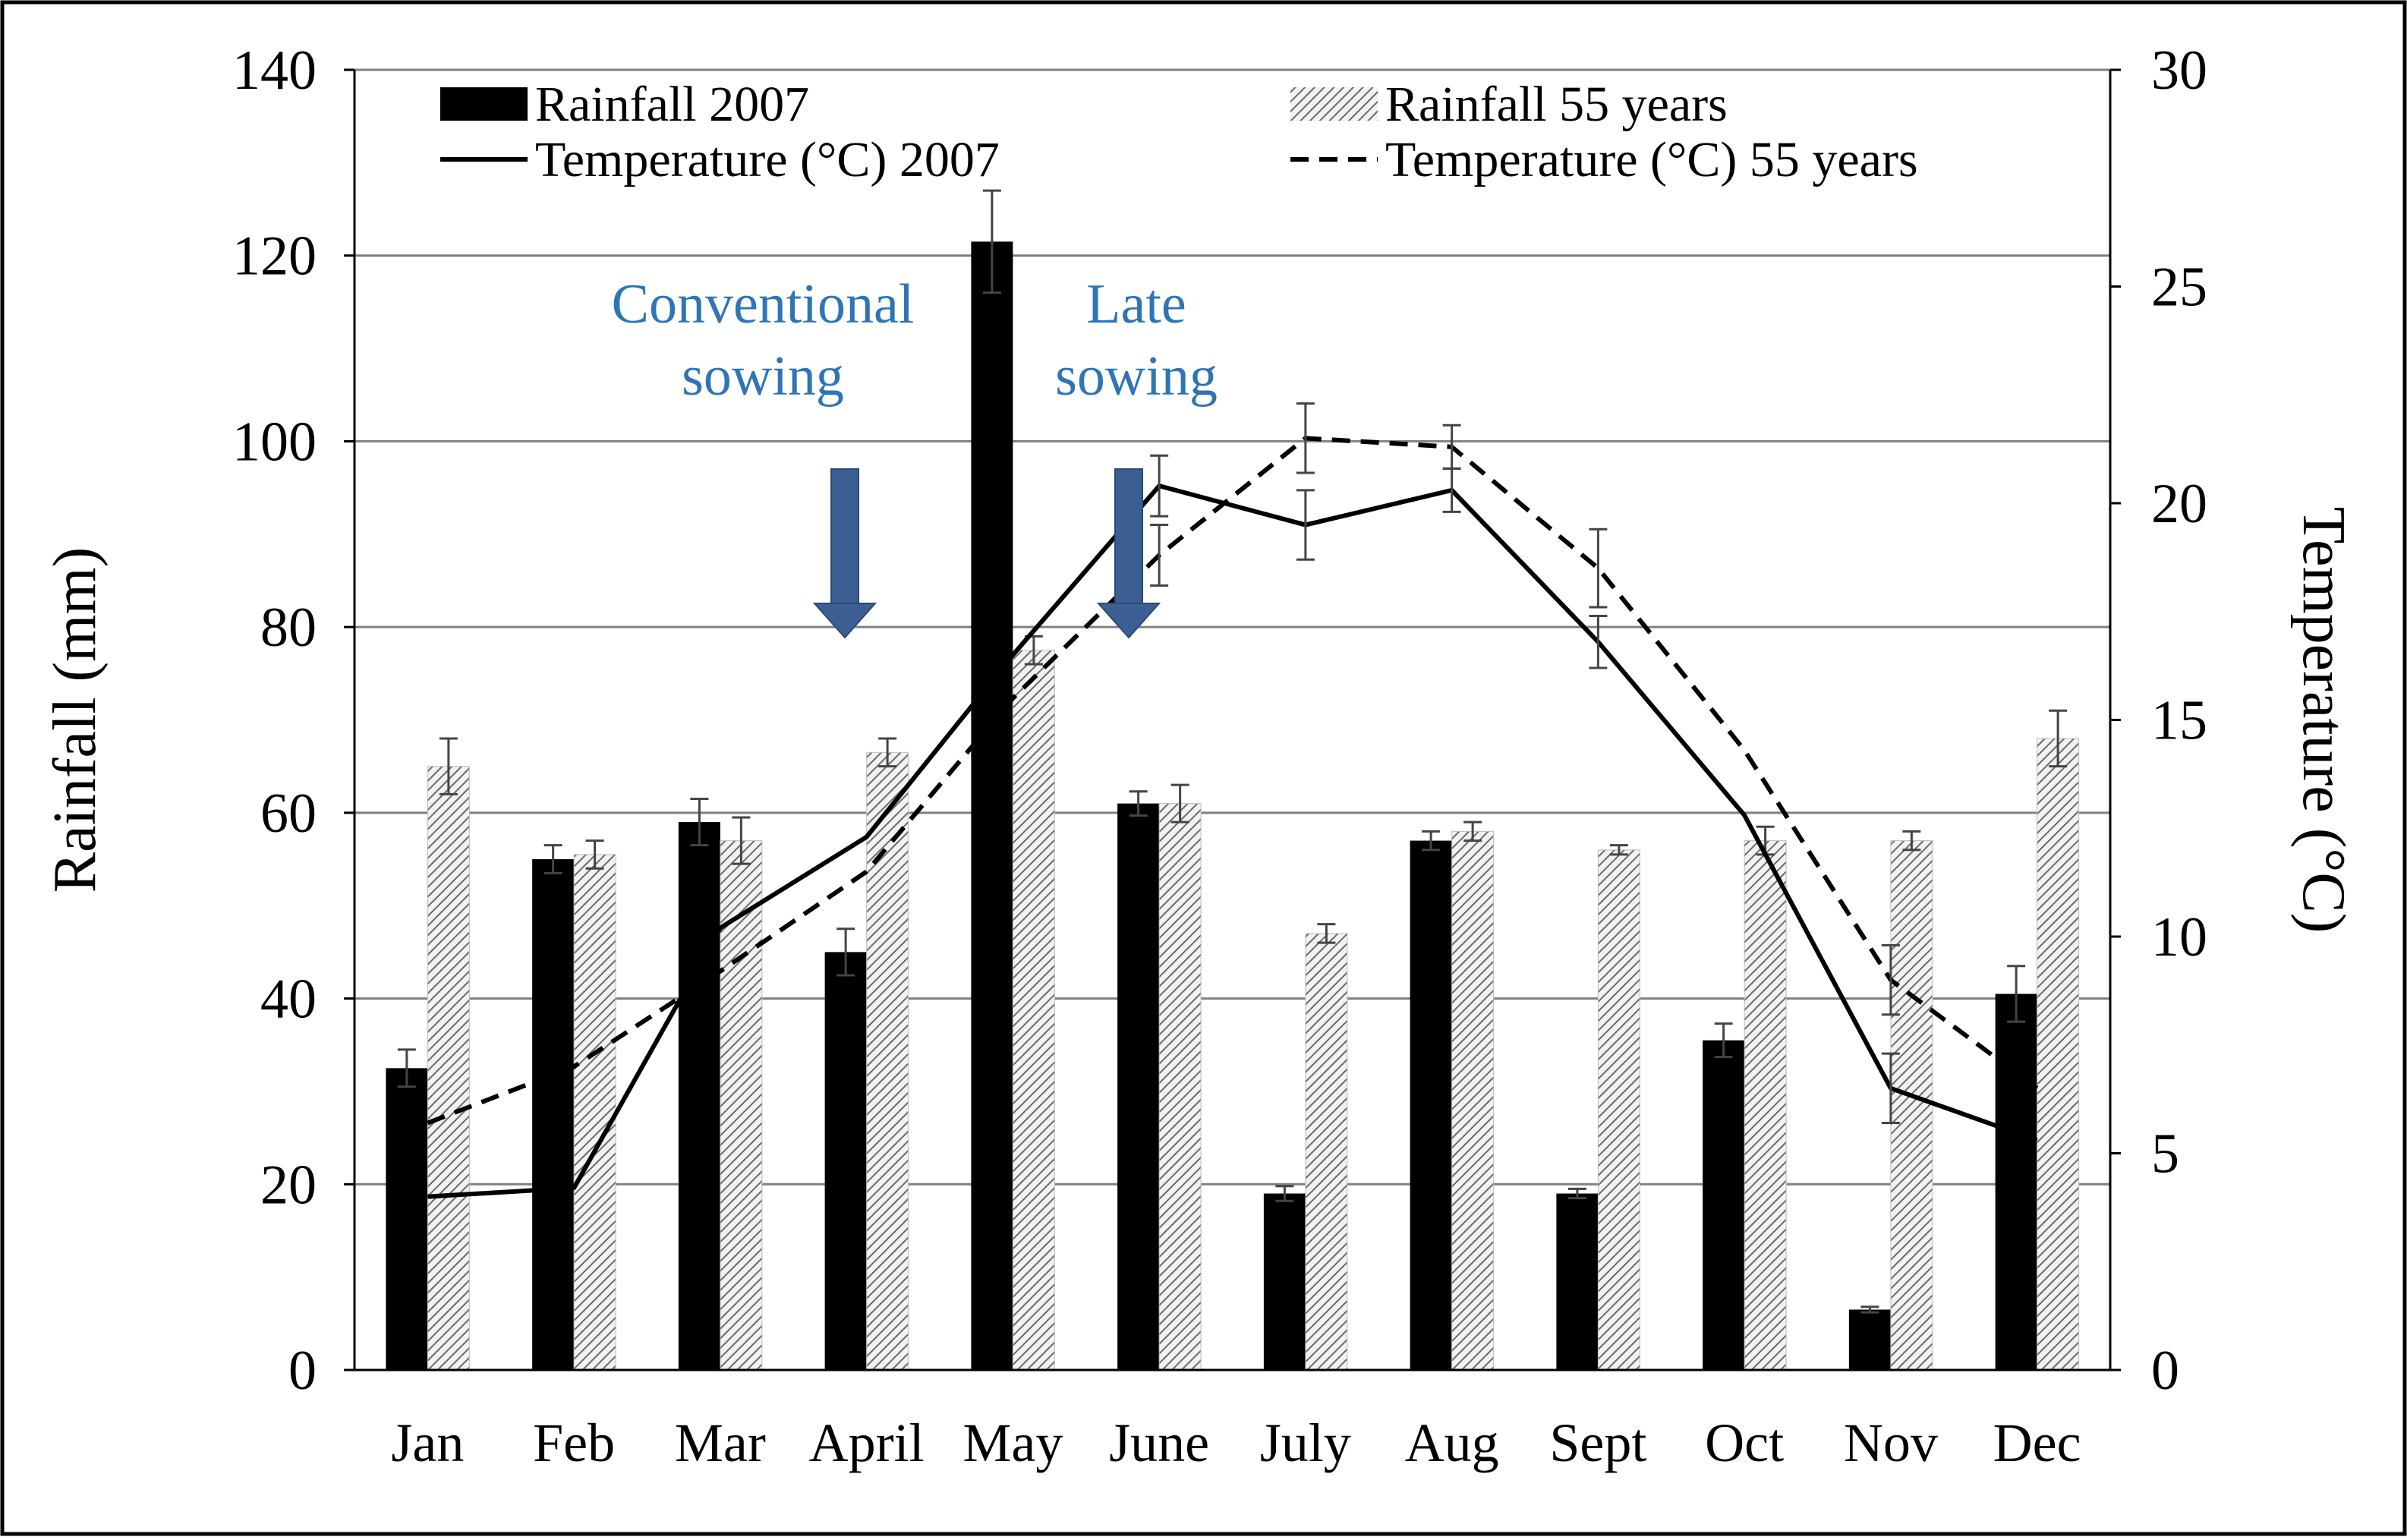 The width and height of the screenshot is (2407, 1540). What do you see at coordinates (427, 1442) in the screenshot?
I see `x-tick-label: Jan` at bounding box center [427, 1442].